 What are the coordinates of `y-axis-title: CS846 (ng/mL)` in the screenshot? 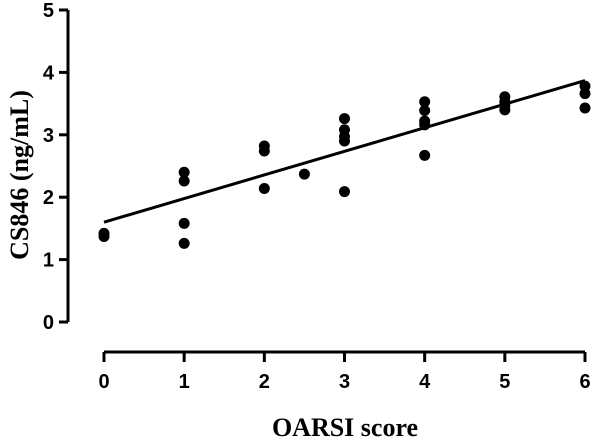 It's located at (19, 175).